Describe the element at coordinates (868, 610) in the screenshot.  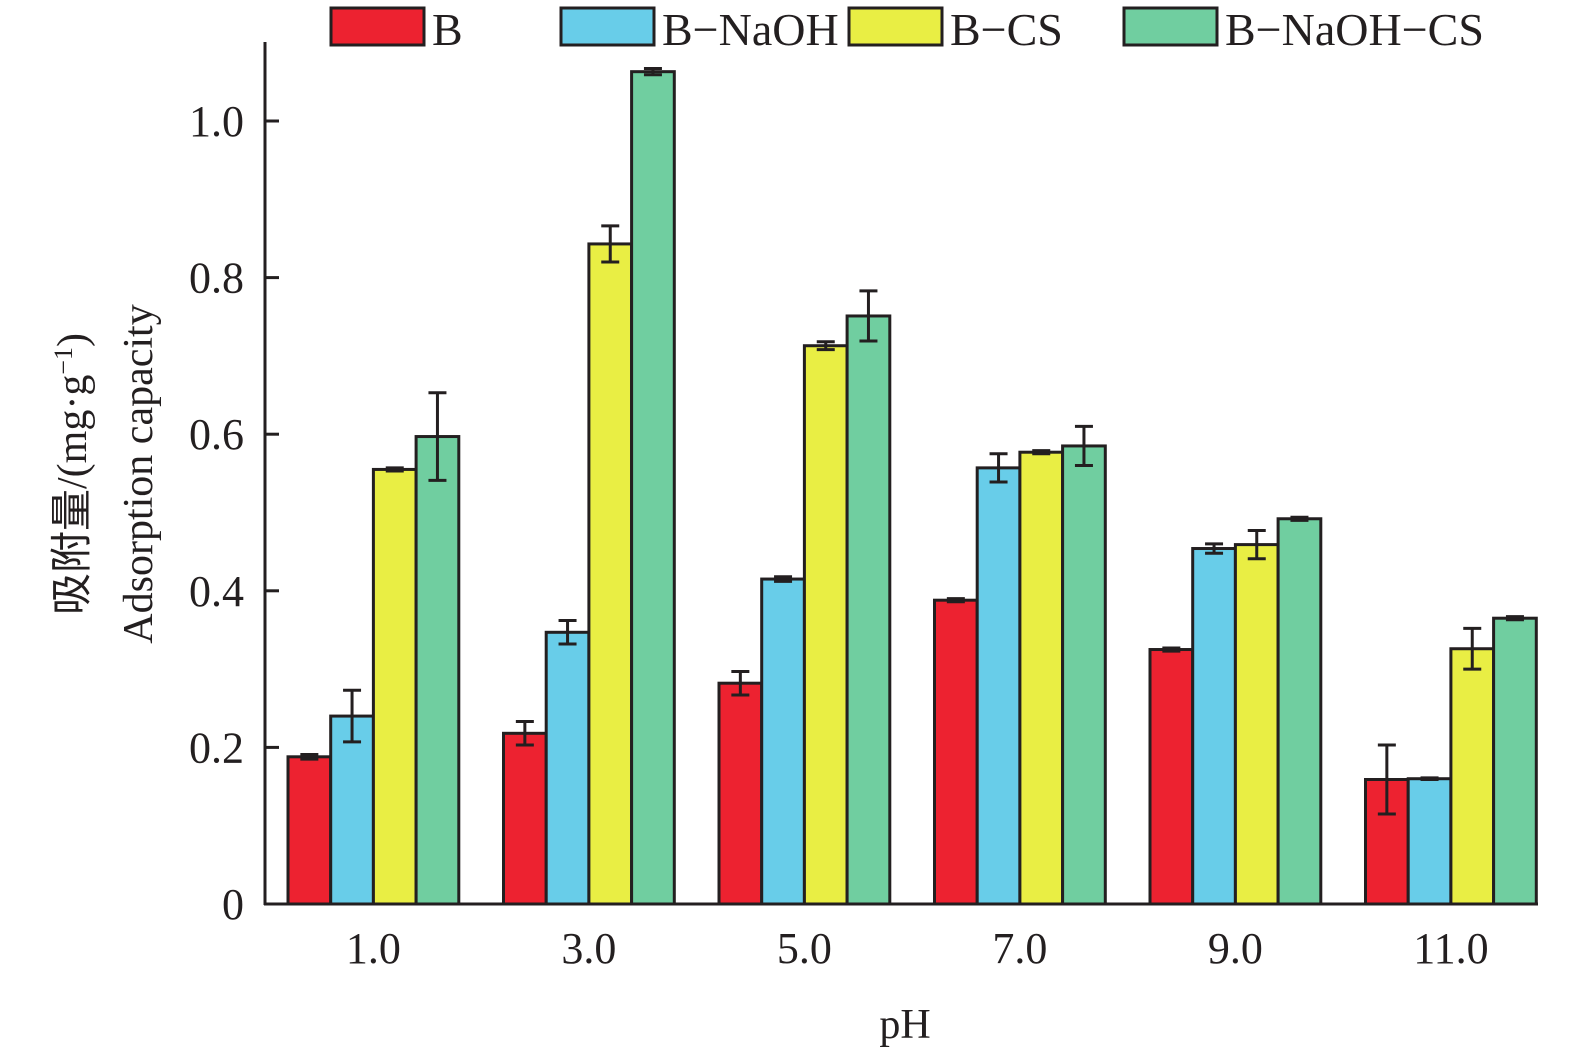
I see `bar-b-naoh-cs-ph-5.0` at that location.